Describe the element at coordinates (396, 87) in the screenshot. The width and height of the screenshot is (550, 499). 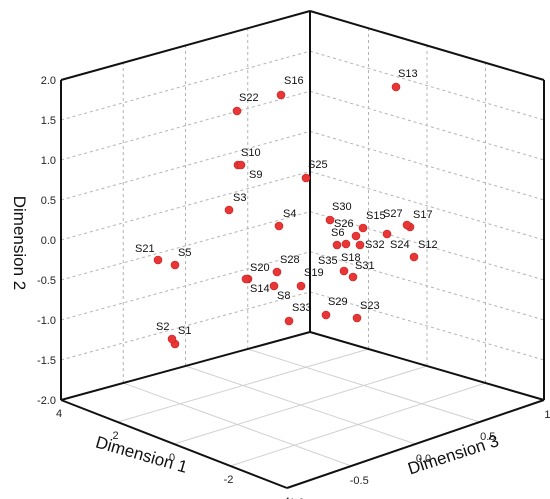
I see `point-s13` at that location.